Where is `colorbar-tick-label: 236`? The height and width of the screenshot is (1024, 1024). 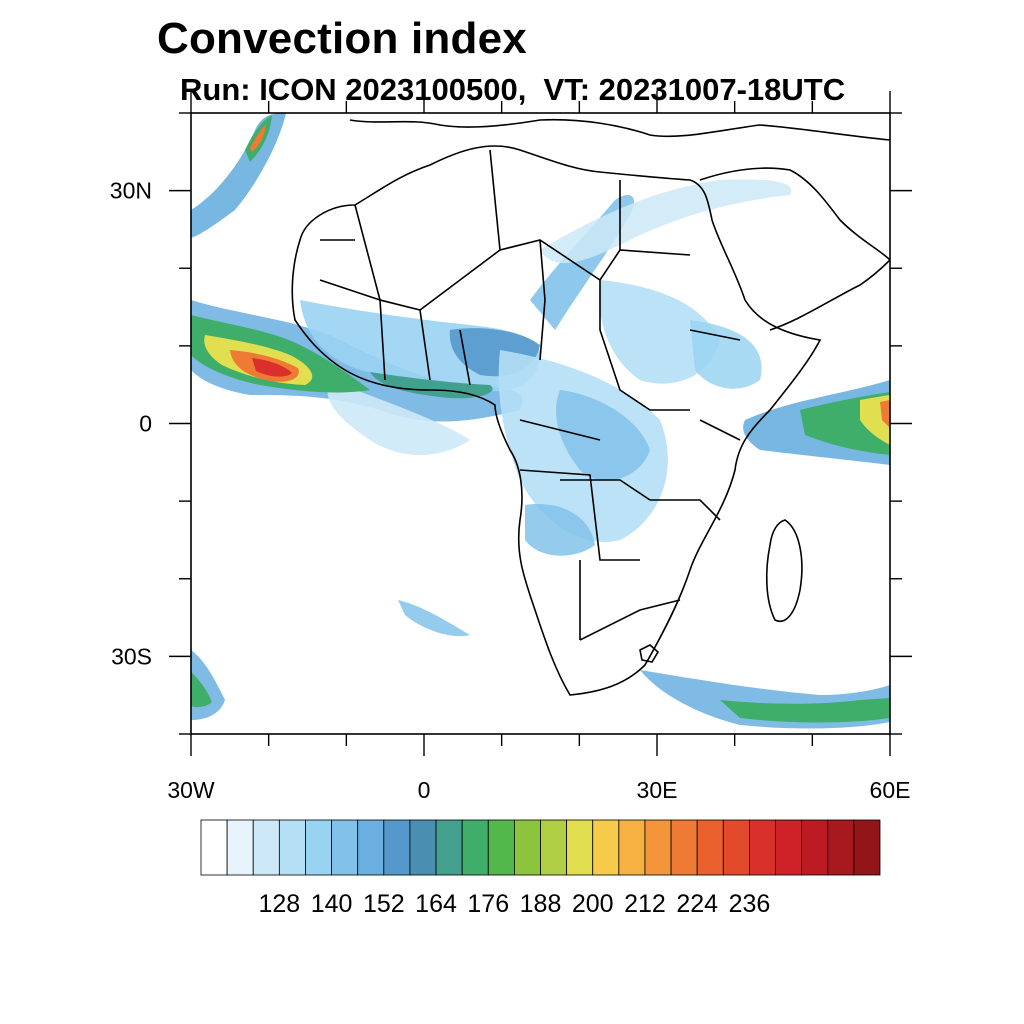 colorbar-tick-label: 236 is located at coordinates (750, 904).